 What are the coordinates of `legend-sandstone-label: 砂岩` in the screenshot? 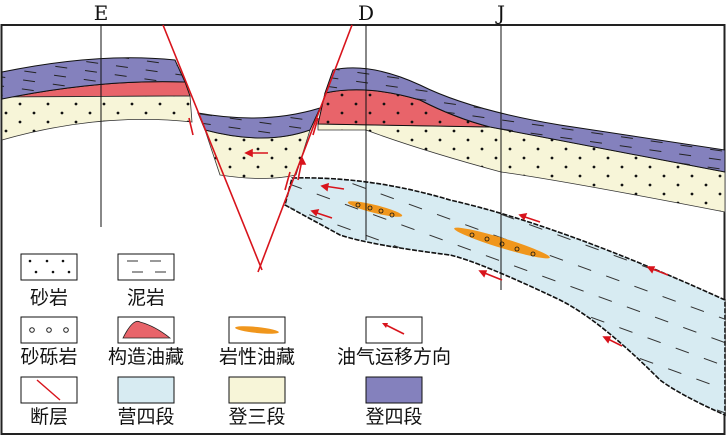 It's located at (49, 298).